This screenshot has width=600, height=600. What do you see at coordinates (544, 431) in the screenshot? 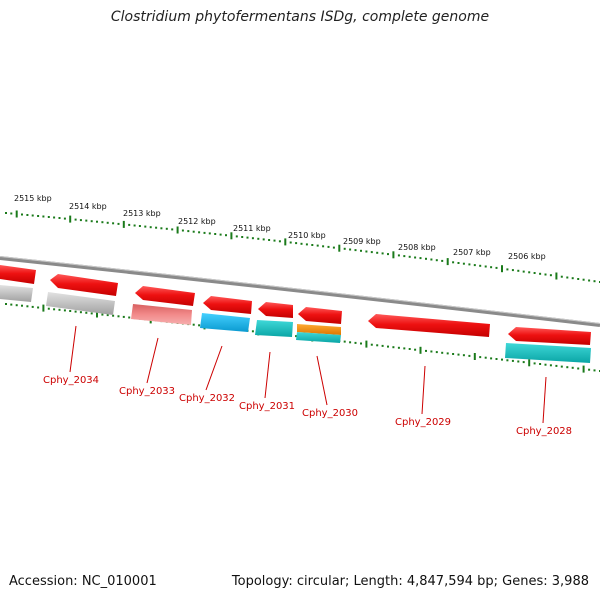
I see `gene-label: Cphy_2028` at bounding box center [544, 431].